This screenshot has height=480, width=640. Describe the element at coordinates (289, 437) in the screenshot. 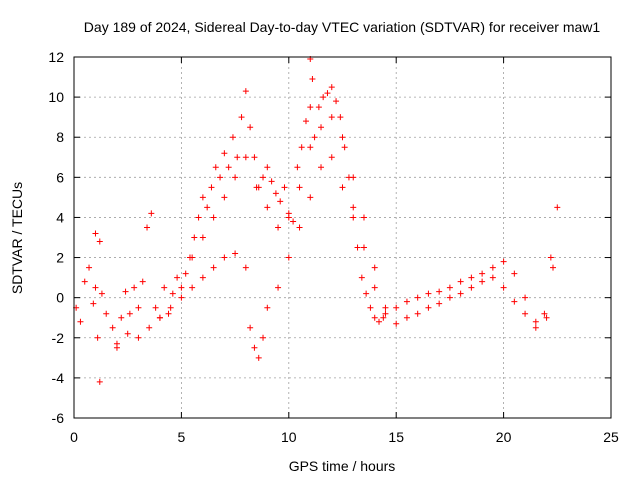

I see `x-tick-label: 10` at that location.